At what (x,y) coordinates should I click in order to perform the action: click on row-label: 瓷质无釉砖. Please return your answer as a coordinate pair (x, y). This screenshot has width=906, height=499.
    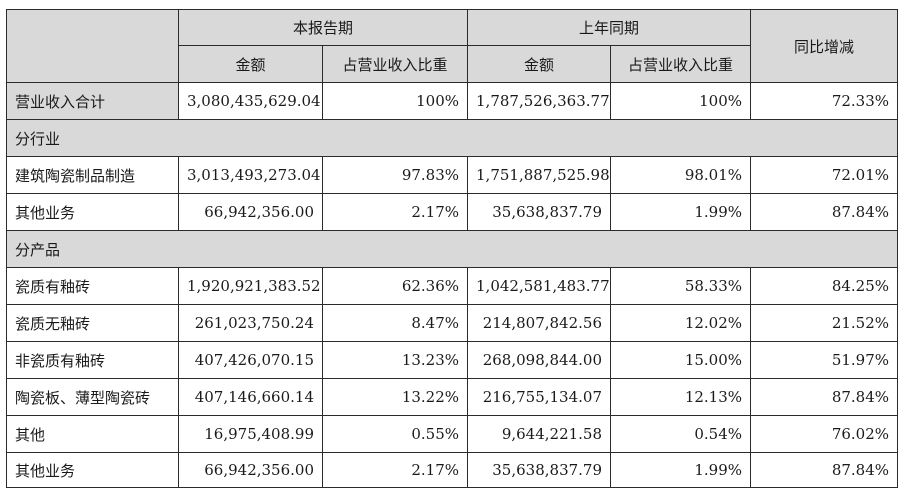
    Looking at the image, I should click on (92, 323).